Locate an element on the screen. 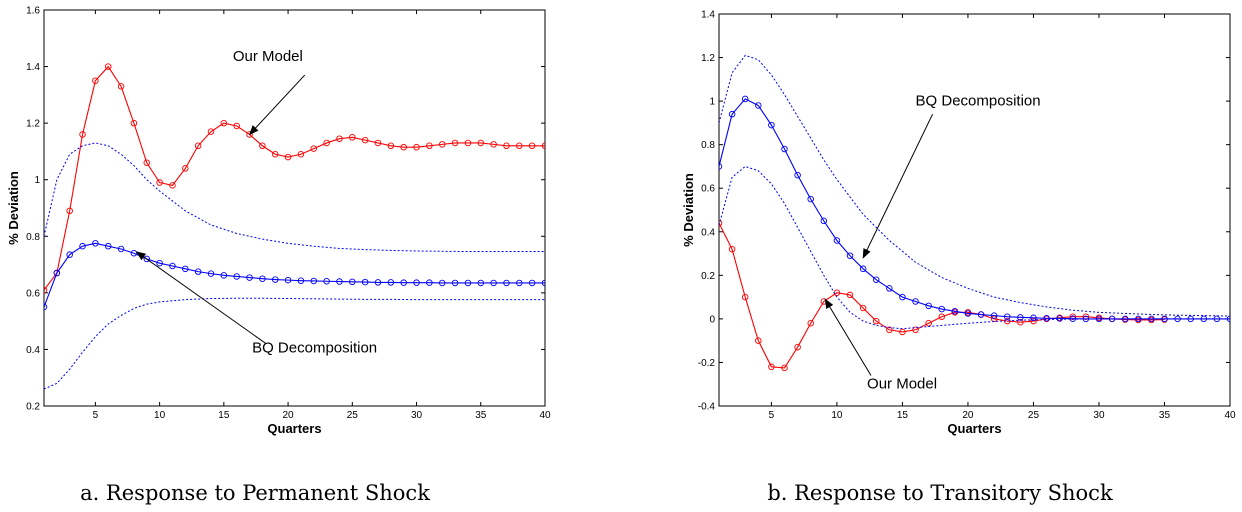 The image size is (1242, 512). x-tick-label: 25 is located at coordinates (1034, 415).